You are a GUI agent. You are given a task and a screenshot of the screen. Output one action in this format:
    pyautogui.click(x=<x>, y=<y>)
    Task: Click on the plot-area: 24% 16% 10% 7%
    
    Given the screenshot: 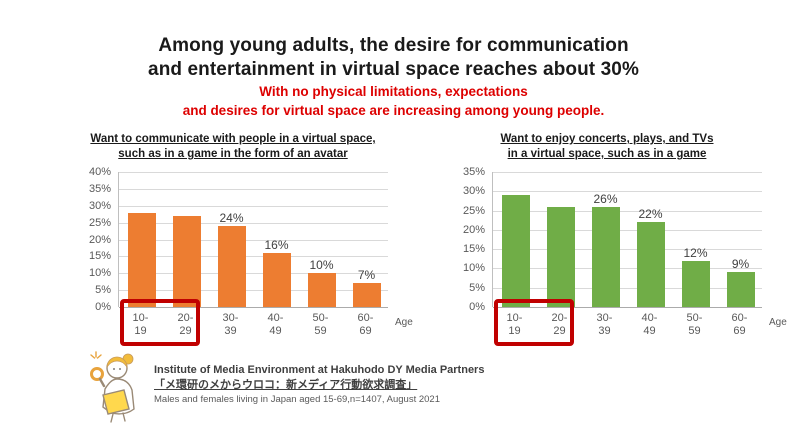 What is the action you would take?
    pyautogui.click(x=253, y=240)
    